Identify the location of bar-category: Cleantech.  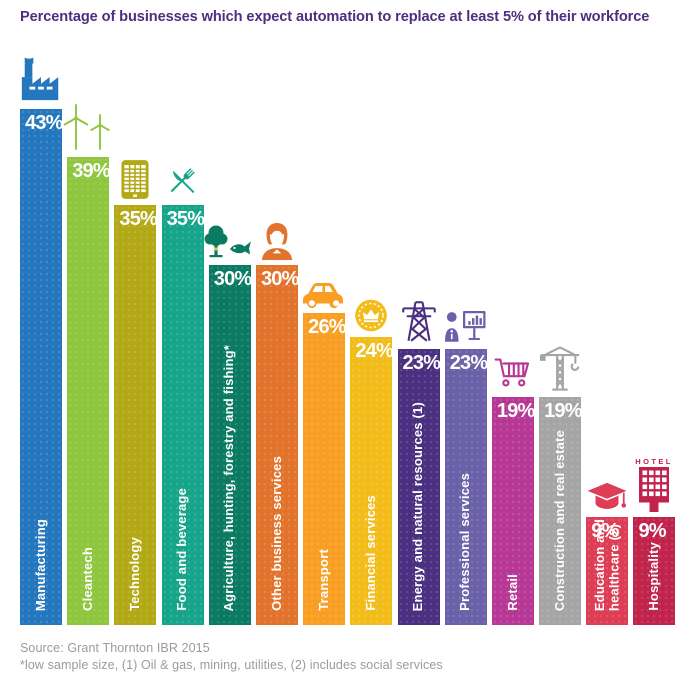
(88, 579).